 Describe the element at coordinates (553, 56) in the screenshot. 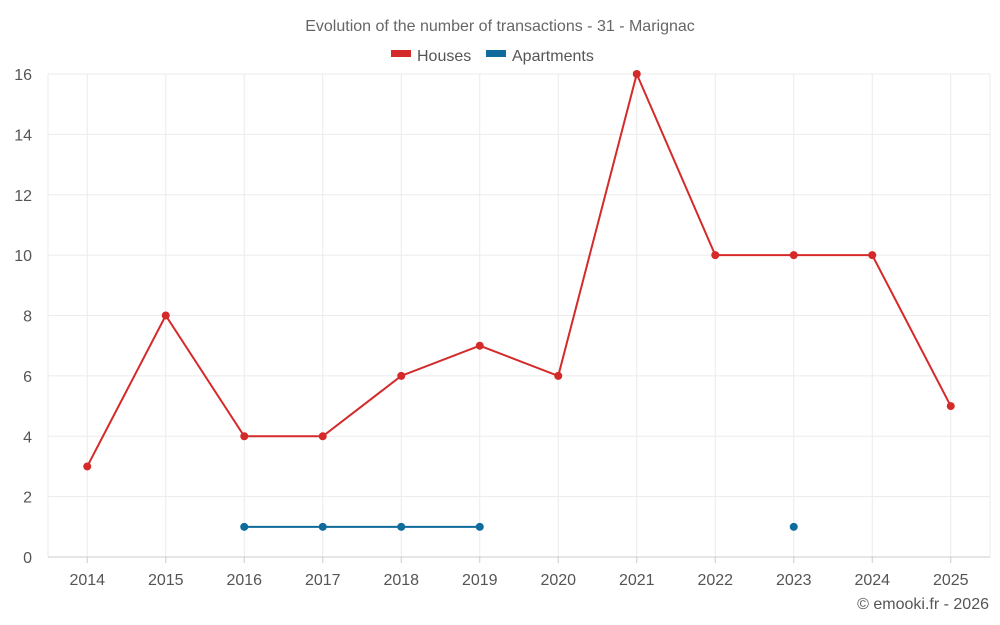

I see `legend-label-apartments: Apartments` at that location.